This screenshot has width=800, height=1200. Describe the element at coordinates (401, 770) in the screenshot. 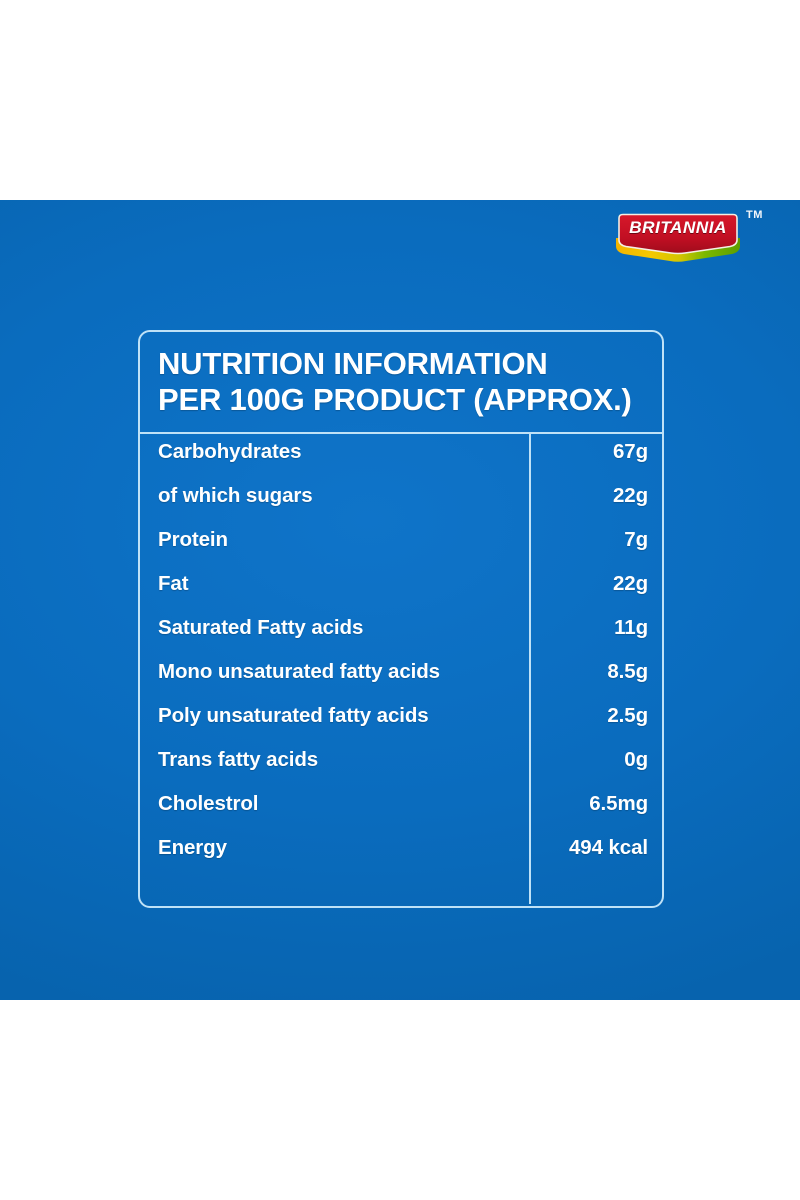

I see `table-row: Trans fatty acids 0g` at that location.